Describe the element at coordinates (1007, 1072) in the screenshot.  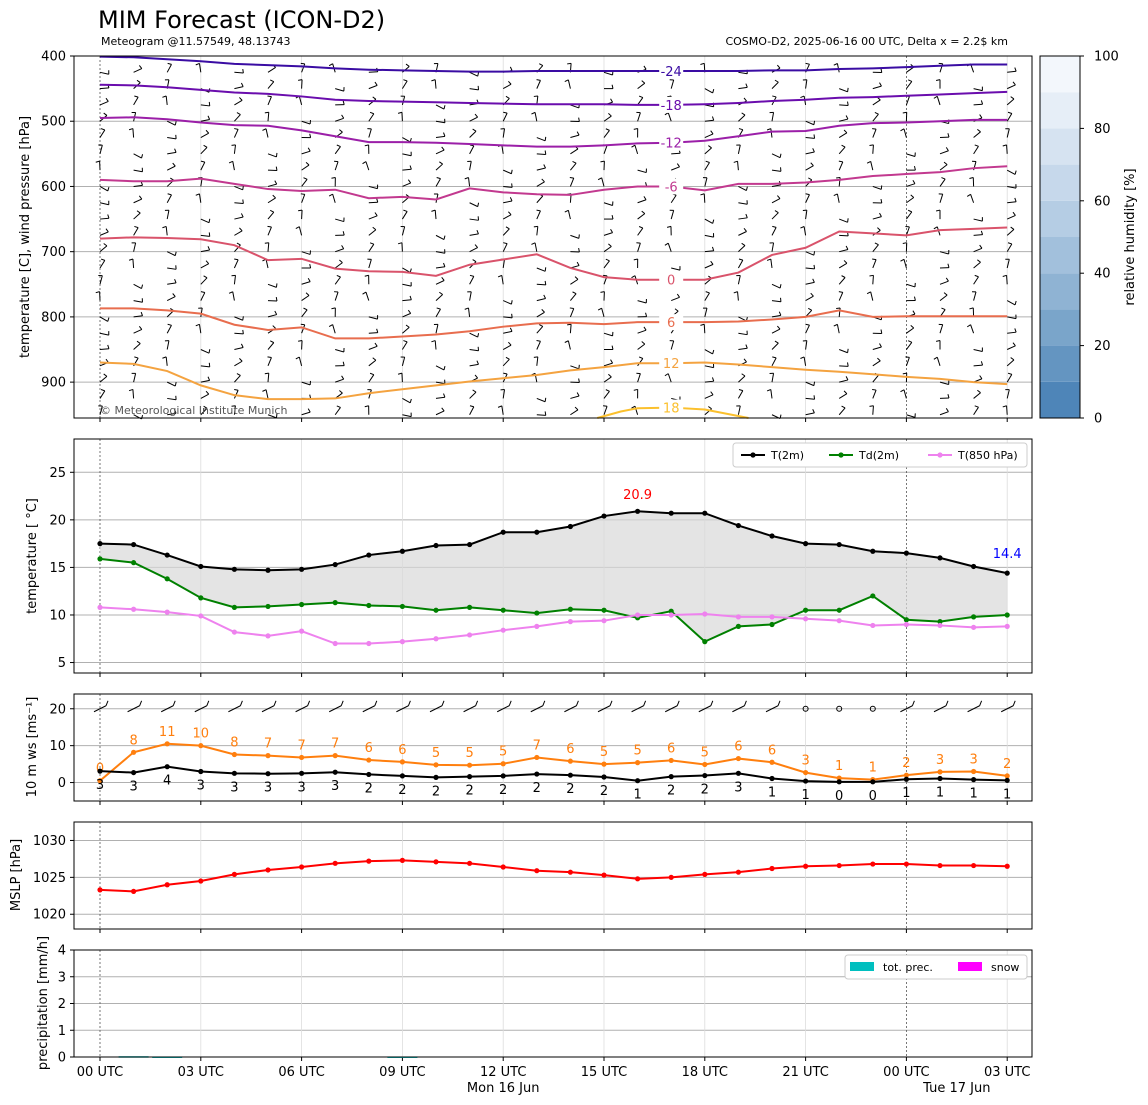
I see `x-tick-label: 03 UTC` at that location.